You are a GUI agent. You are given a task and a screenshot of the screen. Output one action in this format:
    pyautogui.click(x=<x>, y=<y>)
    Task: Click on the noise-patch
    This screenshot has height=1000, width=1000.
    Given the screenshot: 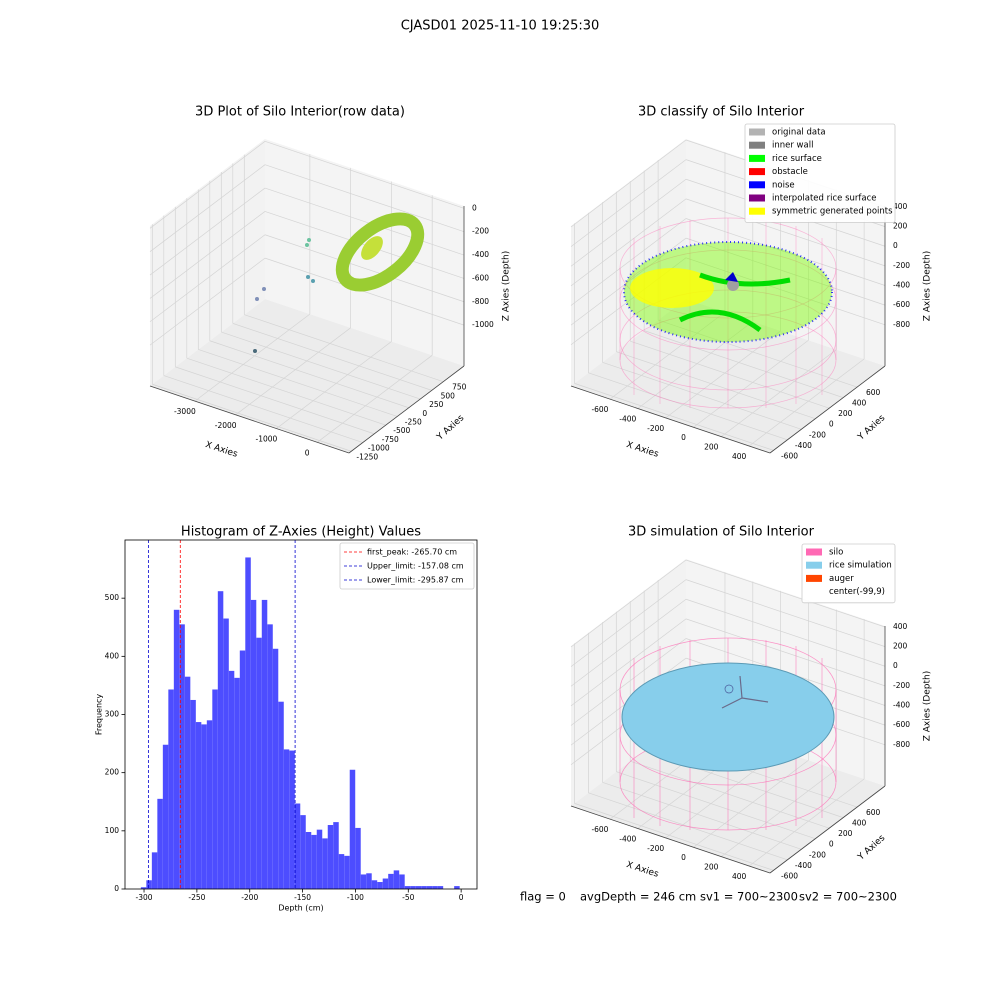 What is the action you would take?
    pyautogui.click(x=731, y=277)
    